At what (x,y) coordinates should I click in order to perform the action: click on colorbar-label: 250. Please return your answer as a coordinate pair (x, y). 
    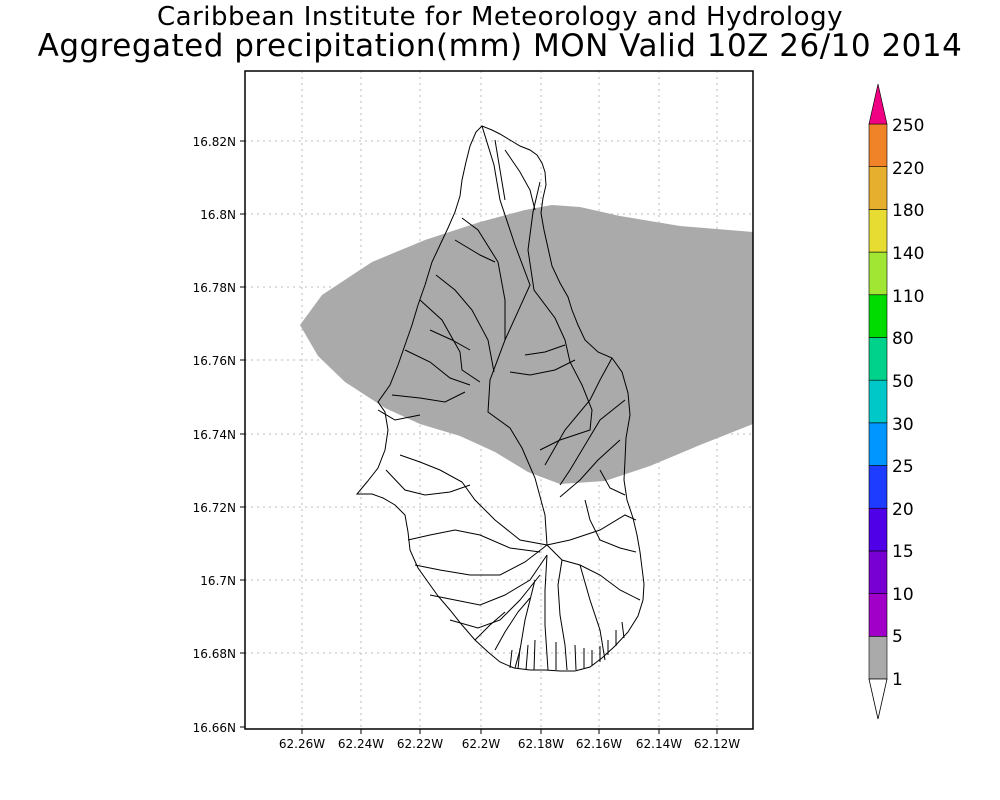
    Looking at the image, I should click on (908, 126).